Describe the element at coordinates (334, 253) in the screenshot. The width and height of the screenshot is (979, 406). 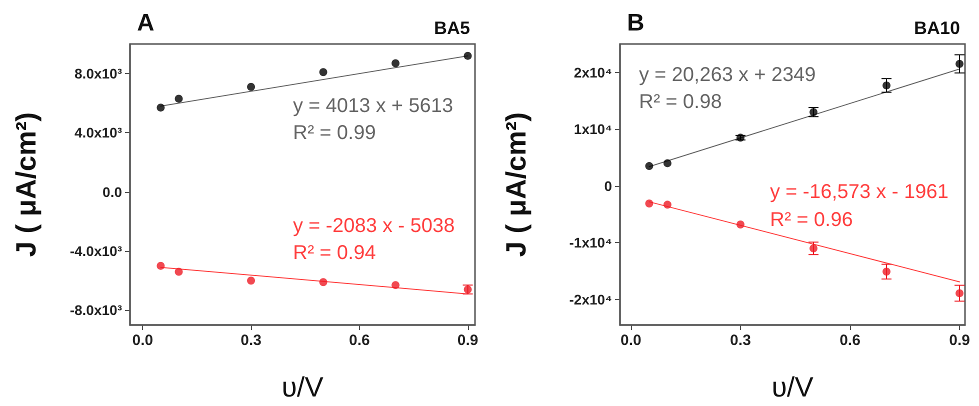
I see `annotation: R² = 0.94` at that location.